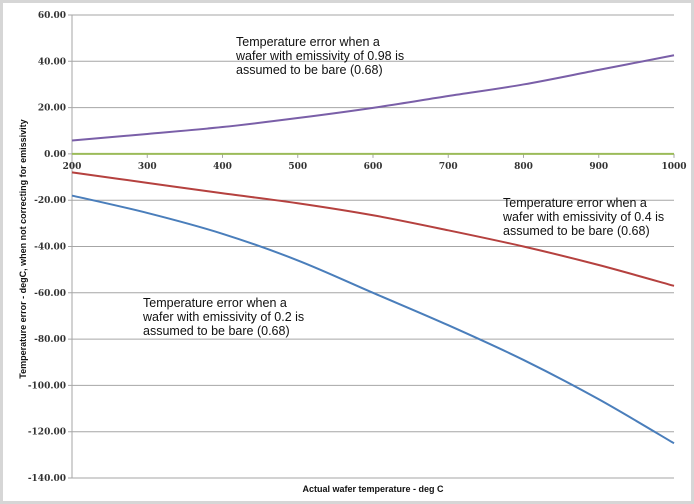  What do you see at coordinates (47, 479) in the screenshot?
I see `y-tick-label: -140.00` at bounding box center [47, 479].